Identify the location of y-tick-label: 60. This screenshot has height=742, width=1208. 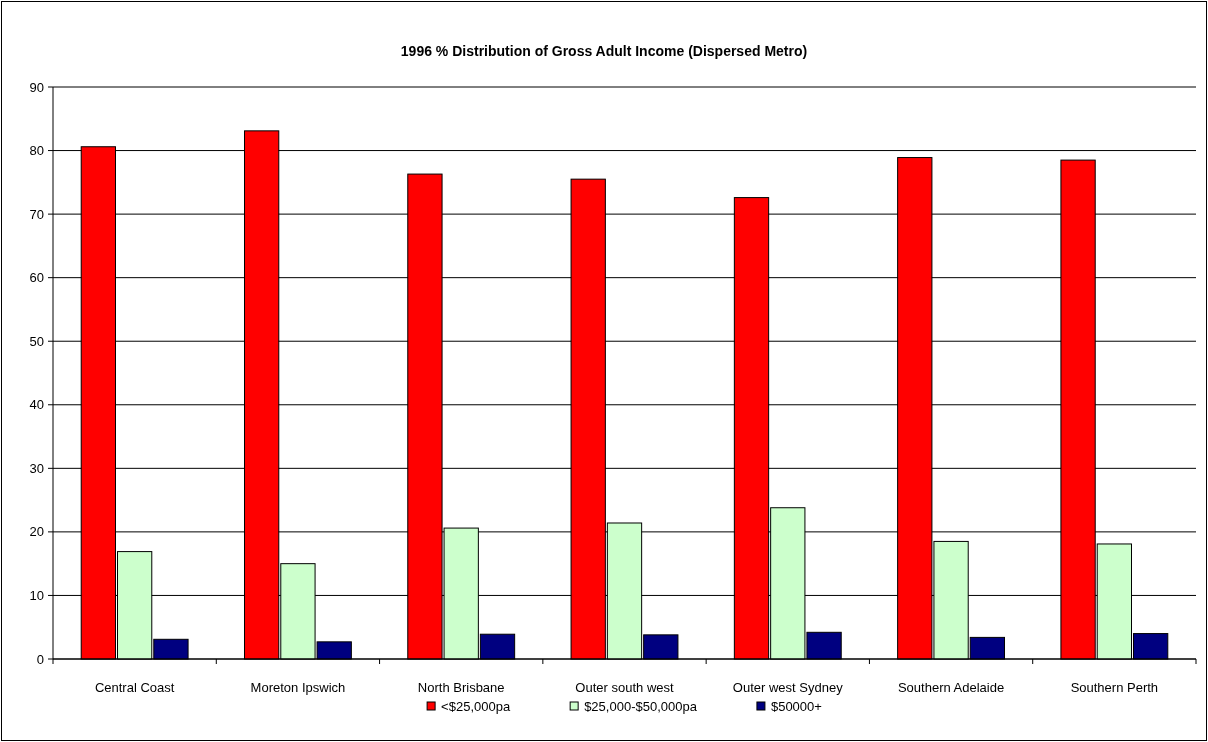
(36, 278).